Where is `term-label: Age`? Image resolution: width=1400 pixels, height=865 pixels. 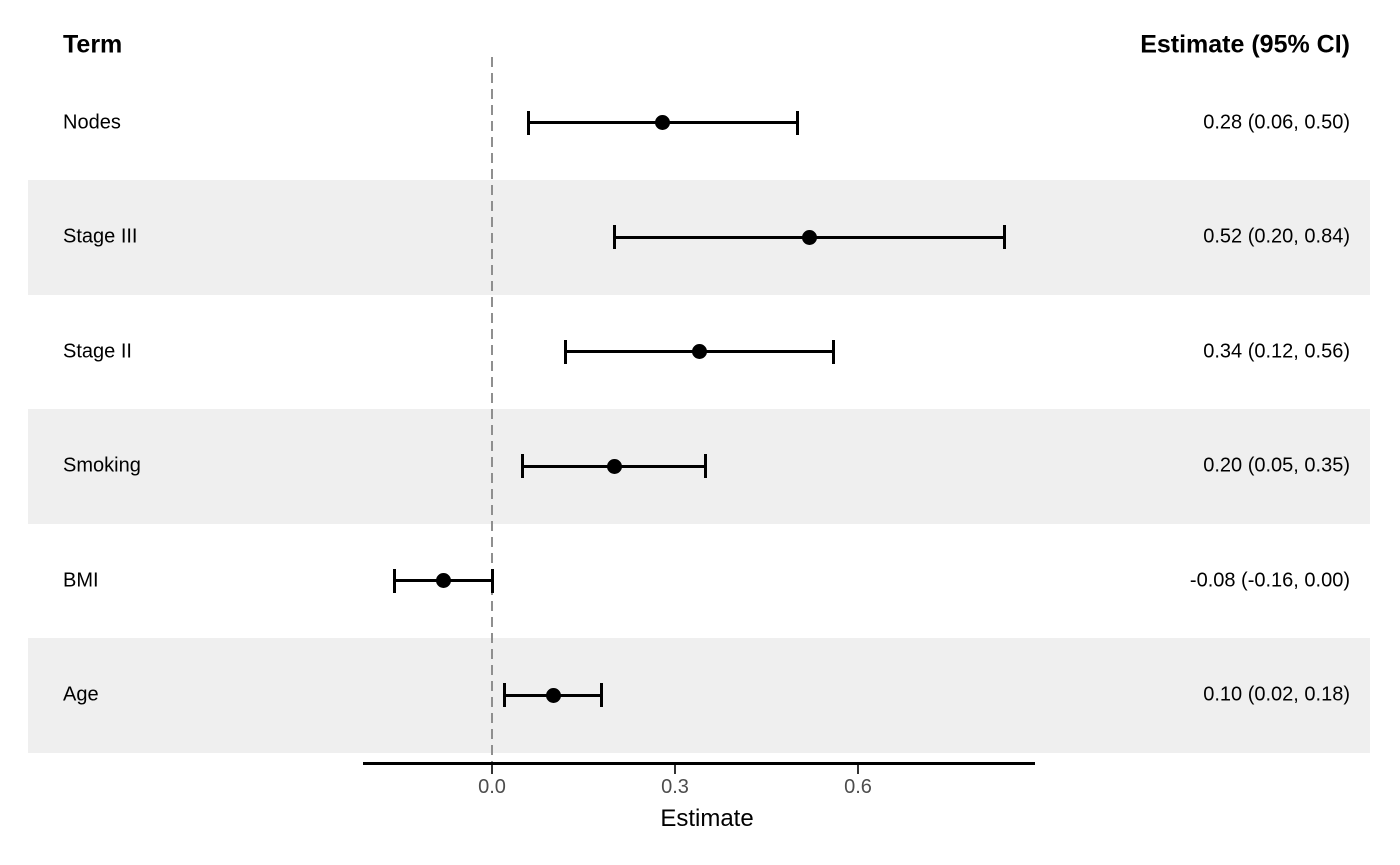
term-label: Age is located at coordinates (81, 694).